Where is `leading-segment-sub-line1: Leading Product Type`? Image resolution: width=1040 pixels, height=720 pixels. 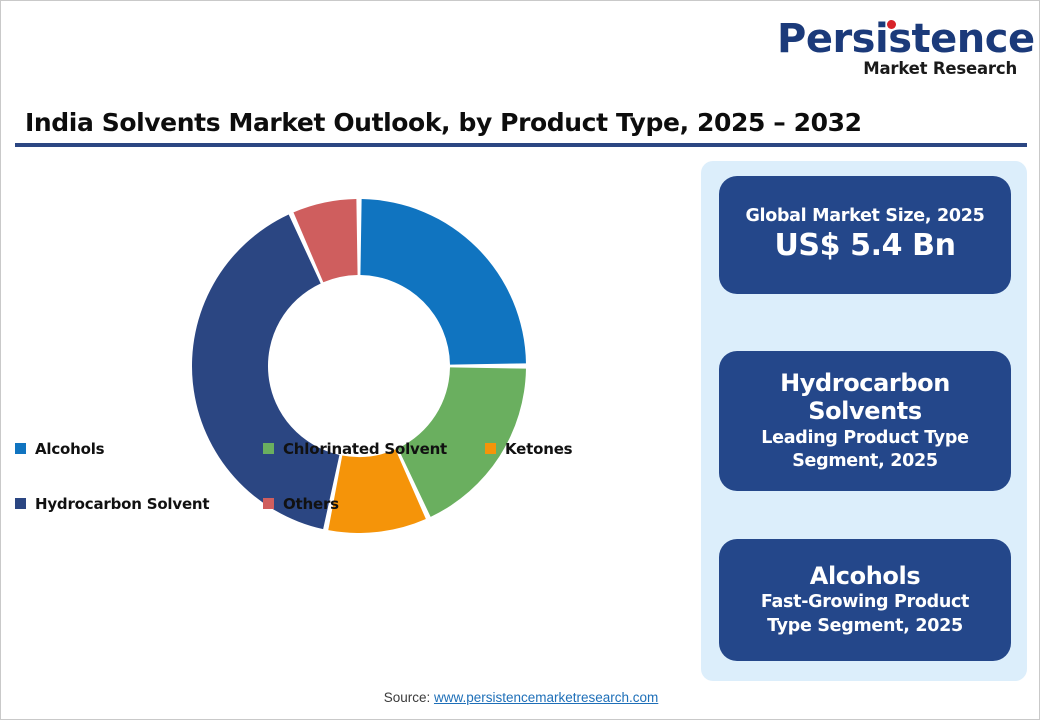 leading-segment-sub-line1: Leading Product Type is located at coordinates (865, 437).